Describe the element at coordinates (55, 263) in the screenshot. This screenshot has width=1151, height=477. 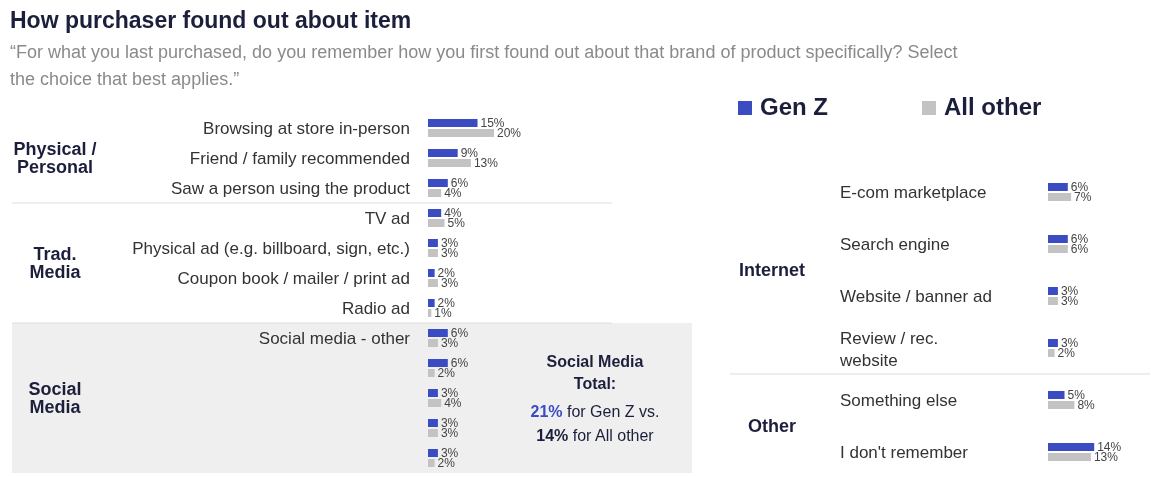
I see `text: Trad. Media` at that location.